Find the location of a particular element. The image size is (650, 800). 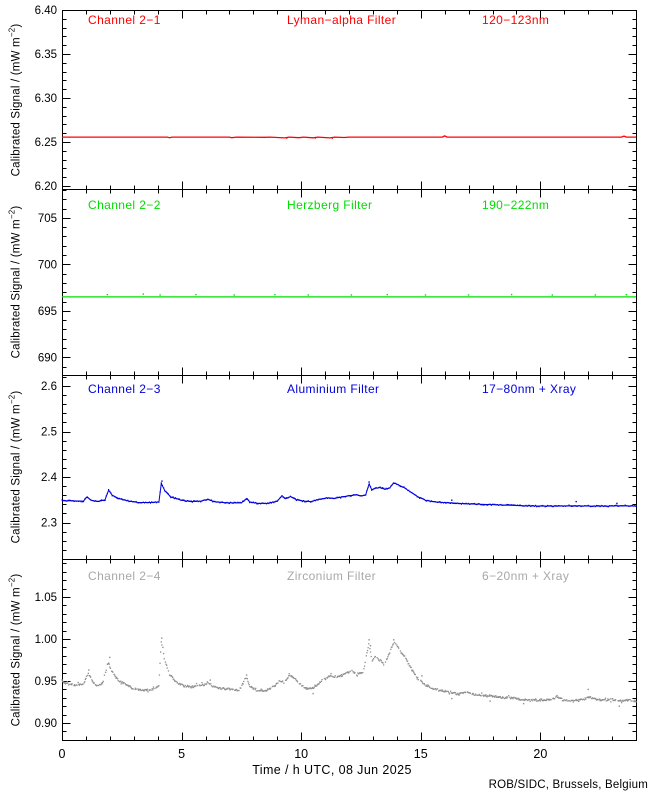

panel3-series is located at coordinates (349, 494).